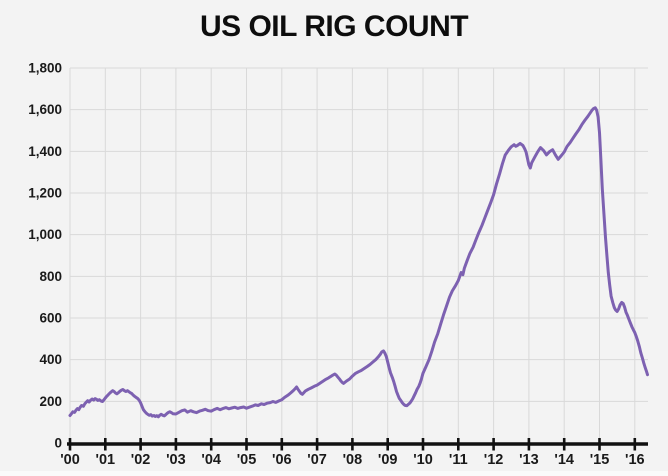 This screenshot has height=476, width=668. Describe the element at coordinates (50, 276) in the screenshot. I see `y-axis-label: 800` at that location.